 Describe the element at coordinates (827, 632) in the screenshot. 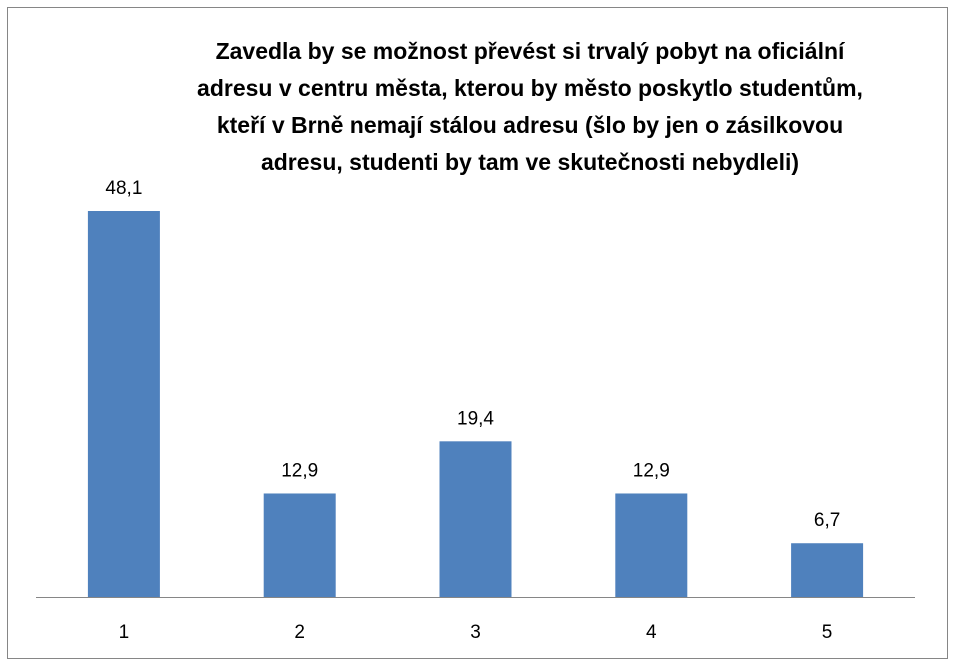

I see `x-tick-label: 5` at that location.